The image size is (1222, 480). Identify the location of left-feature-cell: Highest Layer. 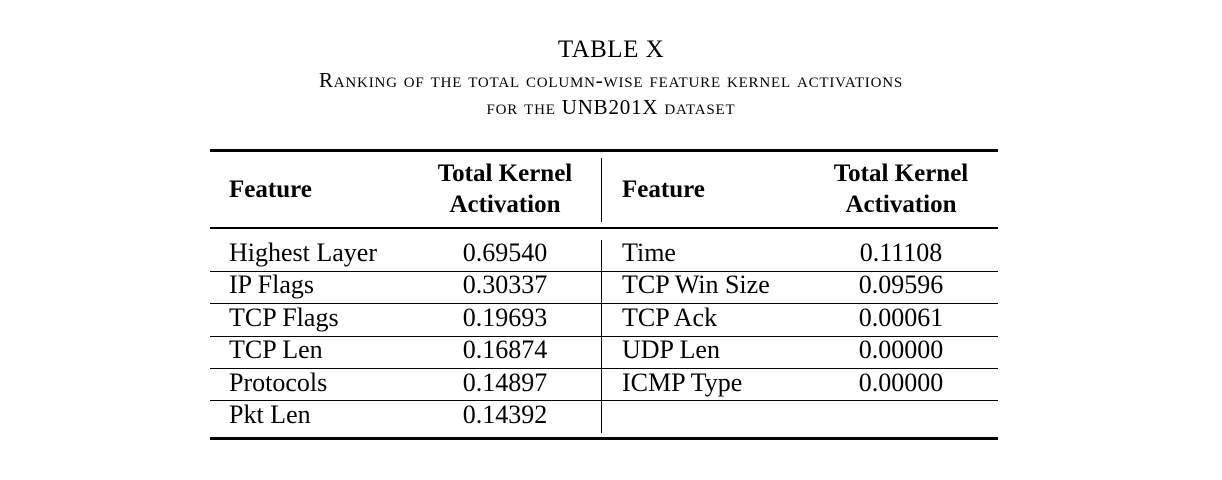
(303, 252).